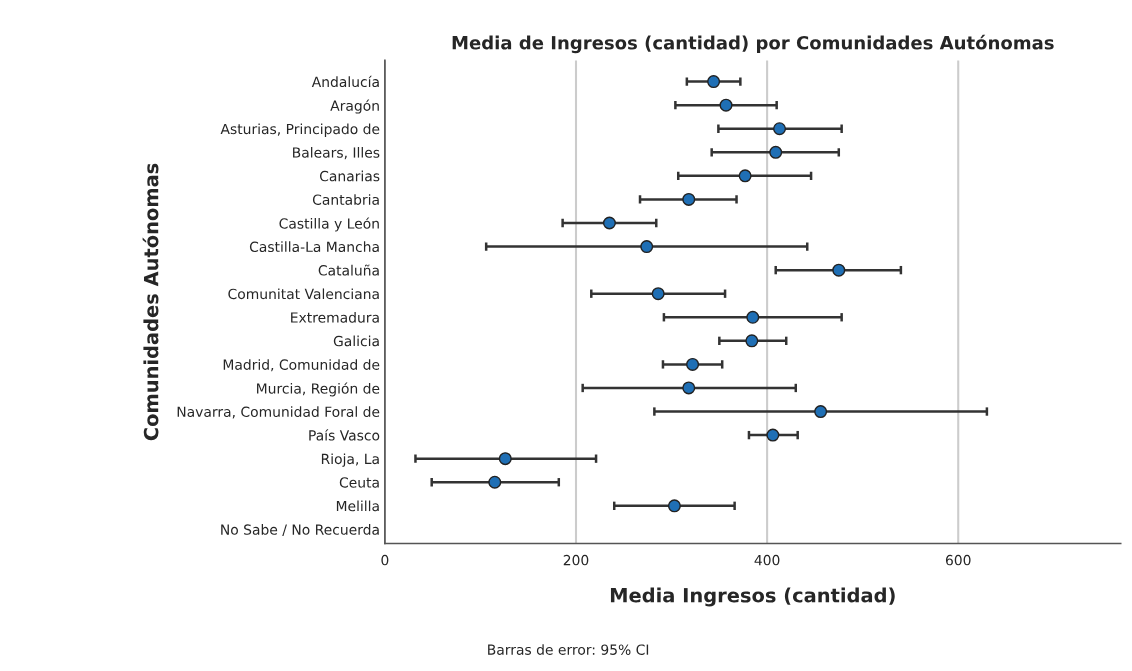  What do you see at coordinates (357, 506) in the screenshot?
I see `y-tick-label: Melilla` at bounding box center [357, 506].